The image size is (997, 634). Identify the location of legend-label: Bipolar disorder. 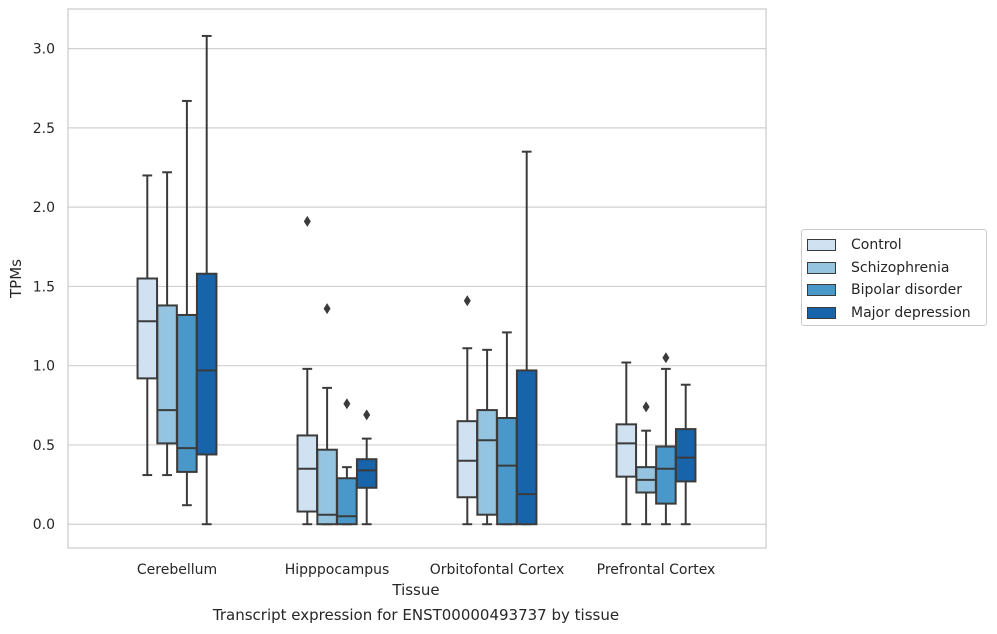
(907, 290).